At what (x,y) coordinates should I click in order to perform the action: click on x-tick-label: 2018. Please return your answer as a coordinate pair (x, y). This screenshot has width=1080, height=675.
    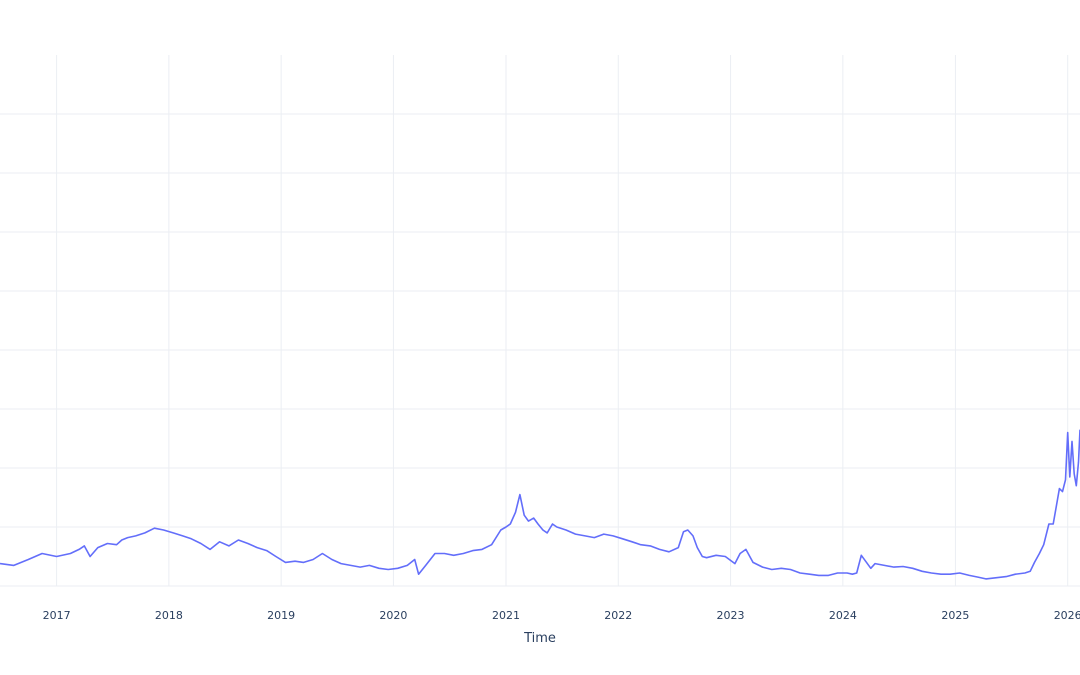
    Looking at the image, I should click on (169, 615).